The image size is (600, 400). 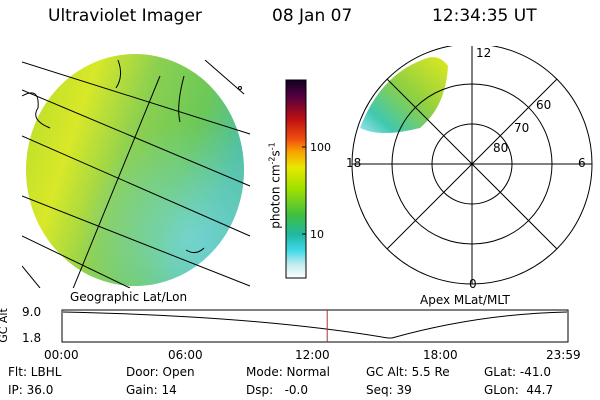 I want to click on door-status: Door: Open, so click(x=160, y=372).